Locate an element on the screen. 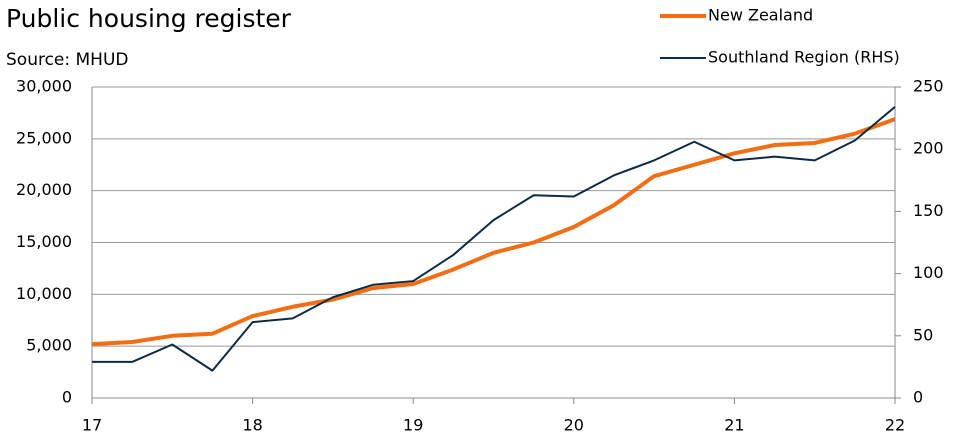 Image resolution: width=975 pixels, height=446 pixels. y2-tick-label: 50 is located at coordinates (923, 334).